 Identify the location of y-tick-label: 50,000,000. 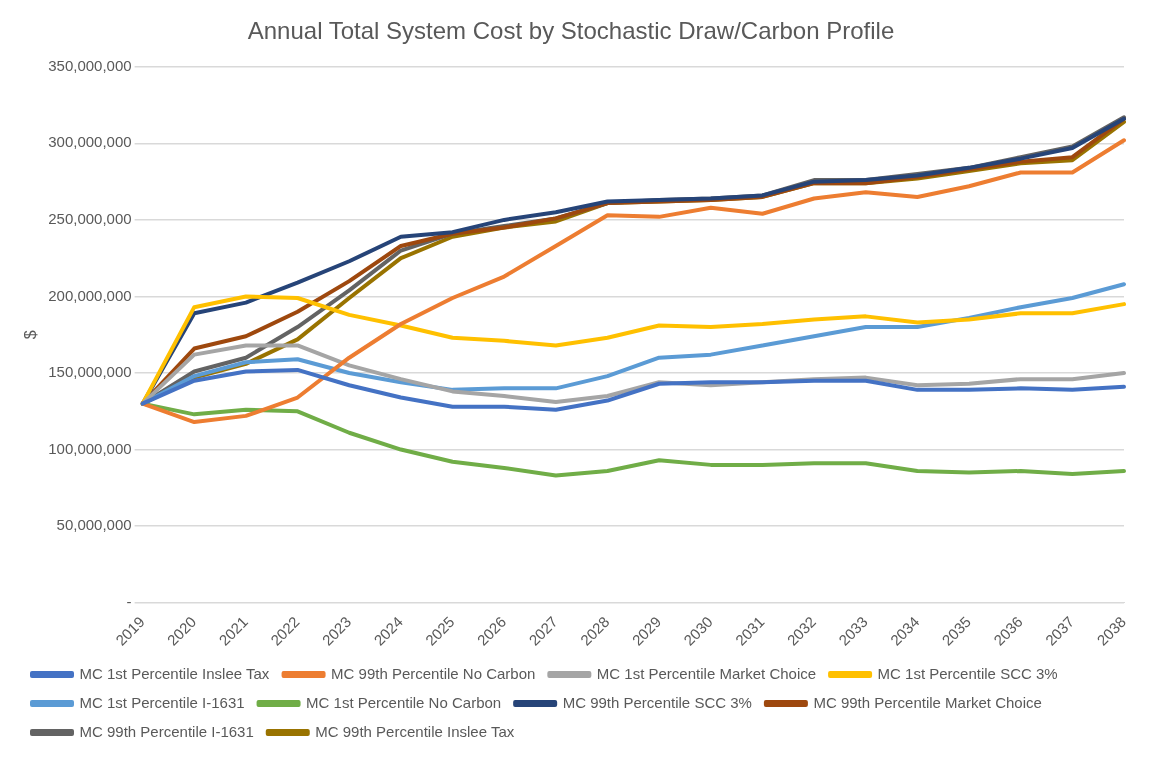
(94, 525).